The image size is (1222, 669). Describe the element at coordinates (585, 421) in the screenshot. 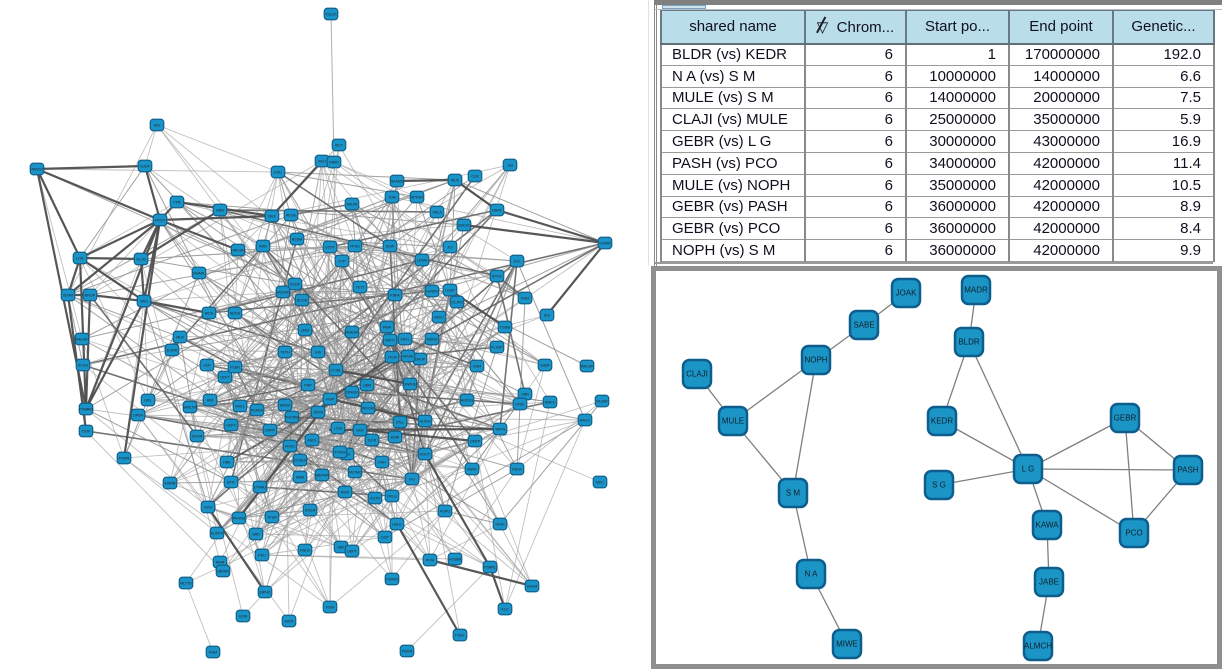

I see `svg-text: RACC` at that location.